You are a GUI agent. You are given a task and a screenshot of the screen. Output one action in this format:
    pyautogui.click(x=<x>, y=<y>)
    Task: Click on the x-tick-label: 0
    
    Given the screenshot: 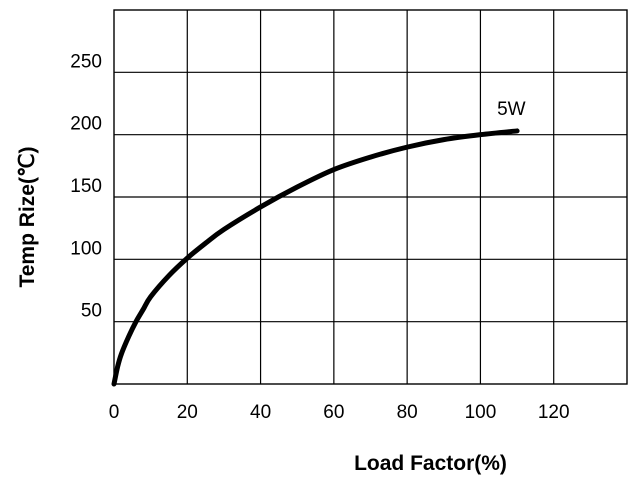 What is the action you would take?
    pyautogui.click(x=114, y=412)
    